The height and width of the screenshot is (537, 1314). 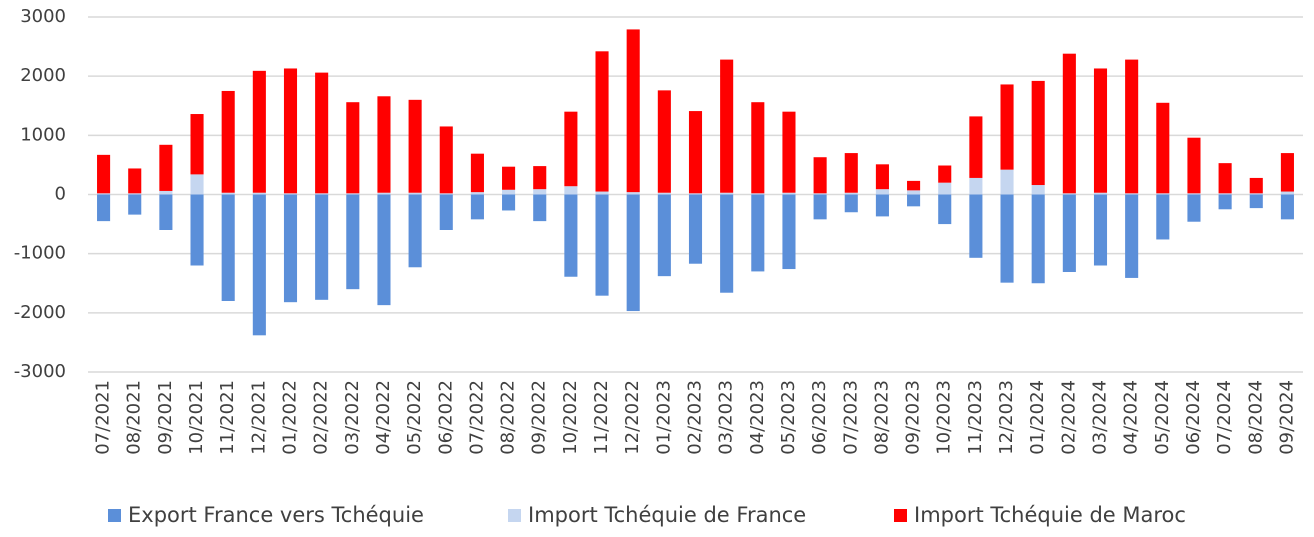 What do you see at coordinates (43, 75) in the screenshot?
I see `y-tick-label: 2000` at bounding box center [43, 75].